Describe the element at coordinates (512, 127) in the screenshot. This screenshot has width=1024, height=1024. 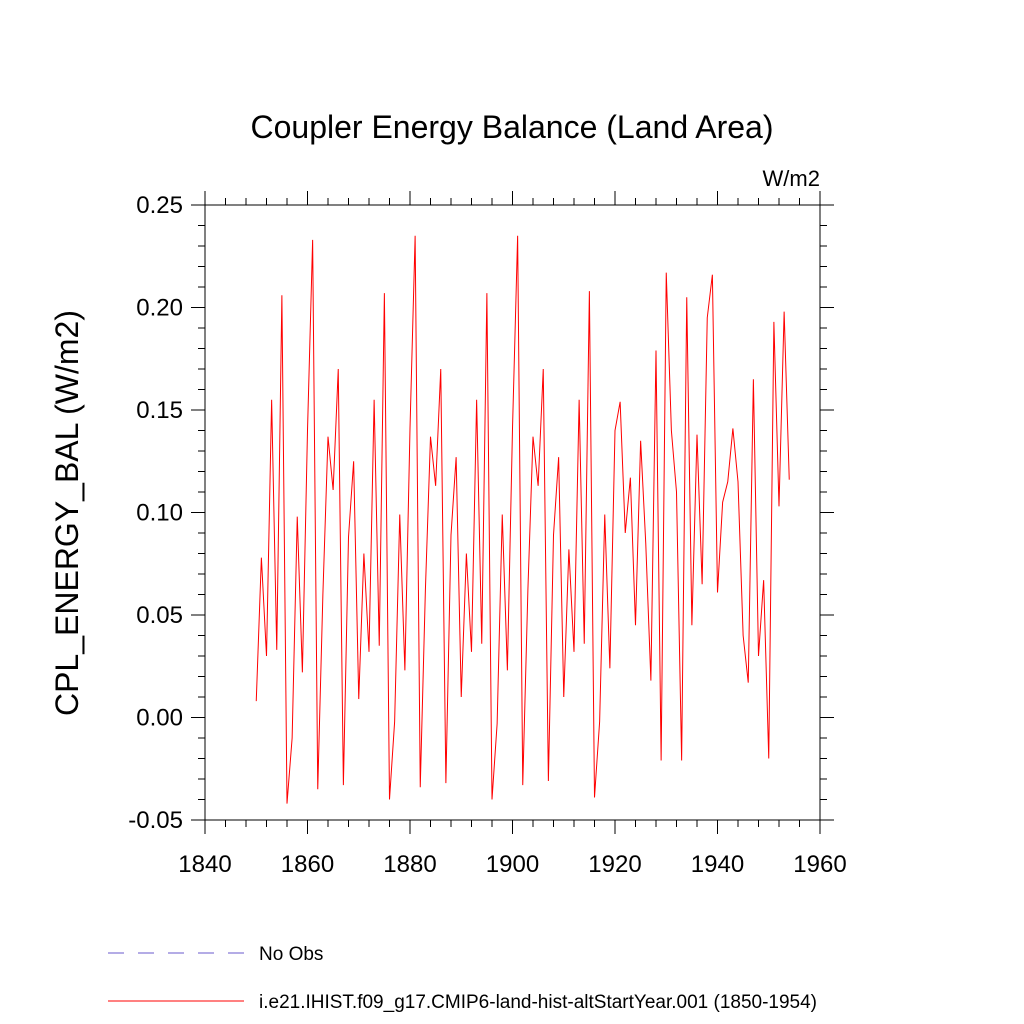
I see `chart-title: Coupler Energy Balance (Land Area)` at that location.